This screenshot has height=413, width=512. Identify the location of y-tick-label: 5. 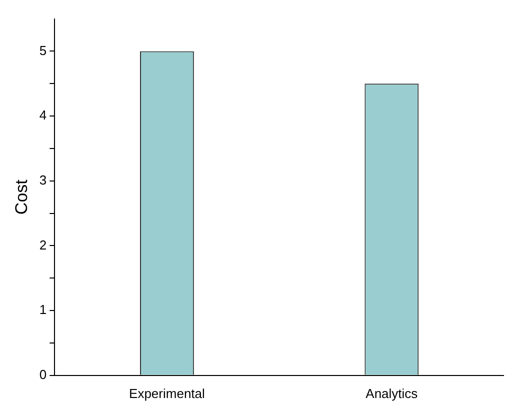
(43, 50).